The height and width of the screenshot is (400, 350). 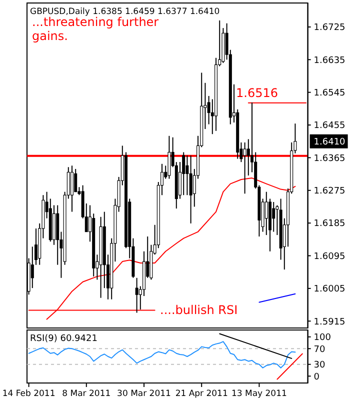 I want to click on text: GBPUSD,Daily 1.6385 1.6459 1.6377 1.6410, so click(x=125, y=12).